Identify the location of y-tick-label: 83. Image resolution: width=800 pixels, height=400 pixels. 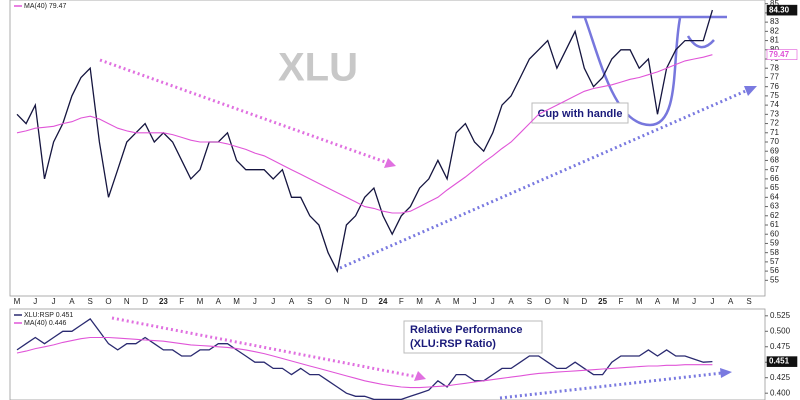
(774, 21).